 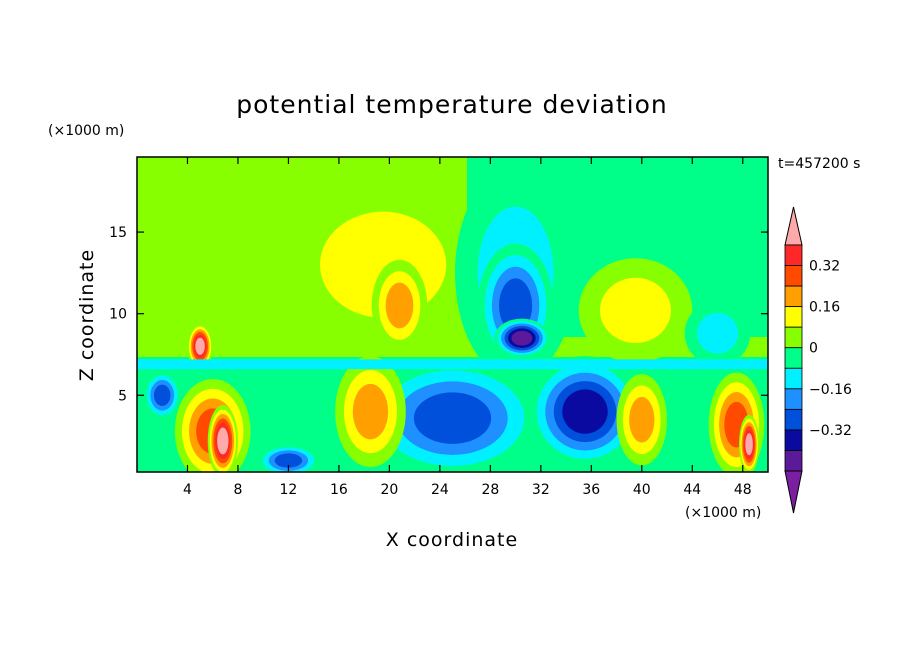 I want to click on colorbar-tick-label: 0.16, so click(x=824, y=308).